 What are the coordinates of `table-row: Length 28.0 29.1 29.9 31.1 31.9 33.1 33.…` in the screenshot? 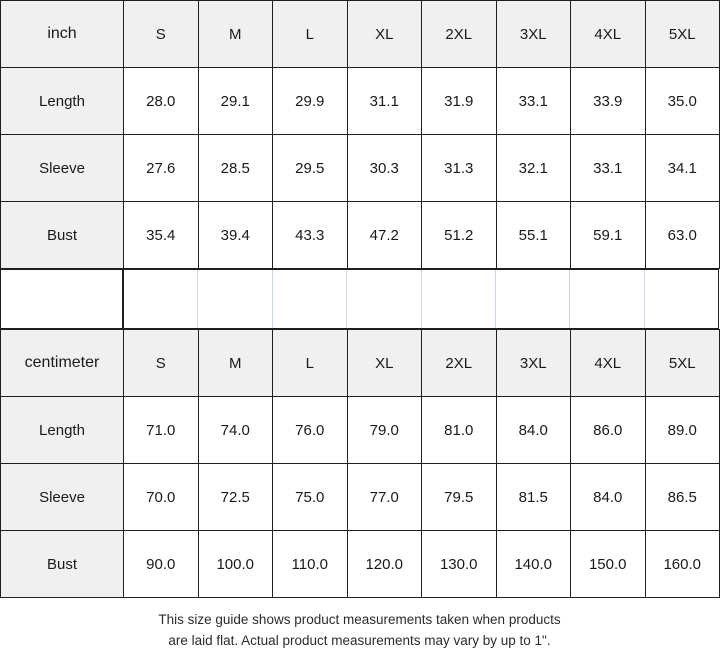 It's located at (360, 101).